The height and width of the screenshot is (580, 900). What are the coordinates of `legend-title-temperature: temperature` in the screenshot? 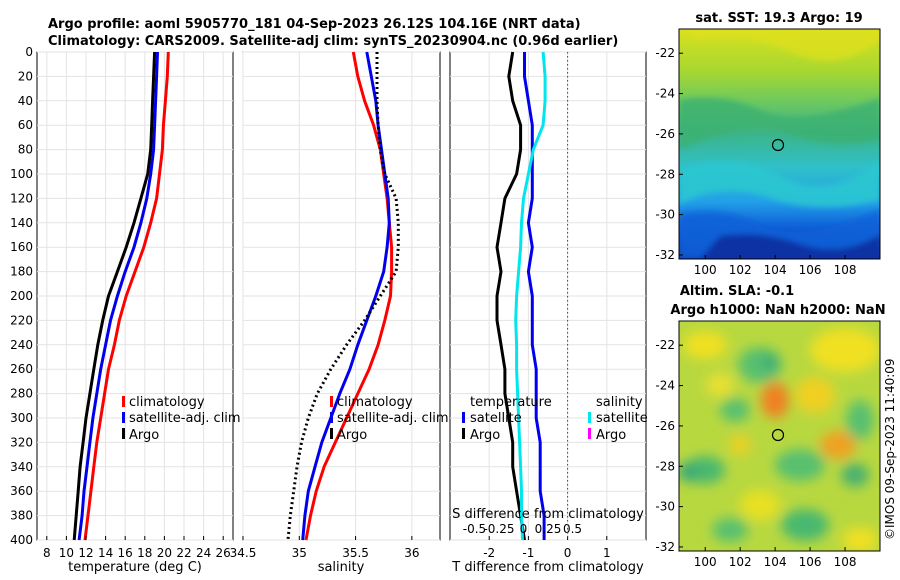 It's located at (511, 402).